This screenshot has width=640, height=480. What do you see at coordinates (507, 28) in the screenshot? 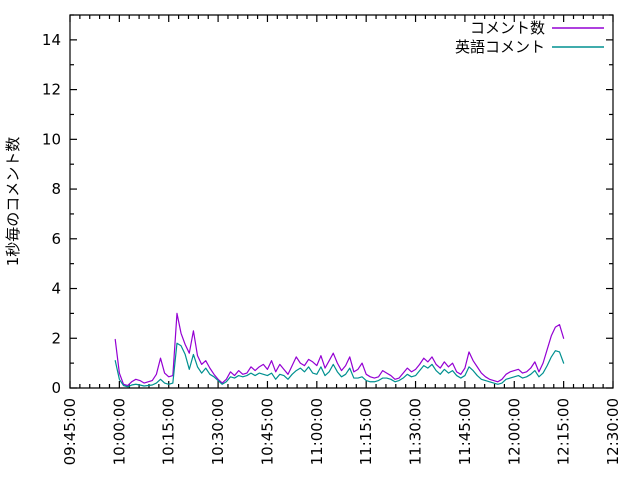
I see `legend-label-0: コメント数` at bounding box center [507, 28].